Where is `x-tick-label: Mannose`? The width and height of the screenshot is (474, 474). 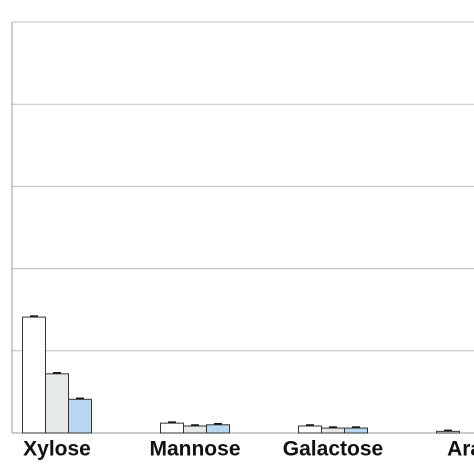
x-tick-label: Mannose is located at coordinates (194, 449).